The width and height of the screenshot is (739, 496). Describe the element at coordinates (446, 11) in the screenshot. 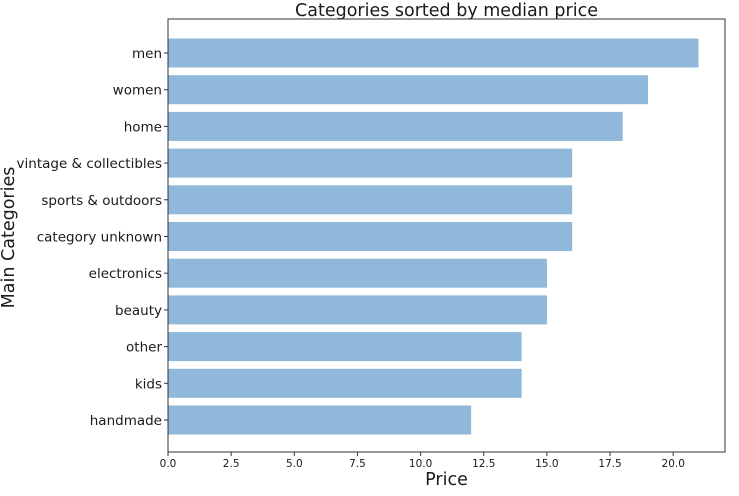

I see `chart-title: Categories sorted by median price` at that location.